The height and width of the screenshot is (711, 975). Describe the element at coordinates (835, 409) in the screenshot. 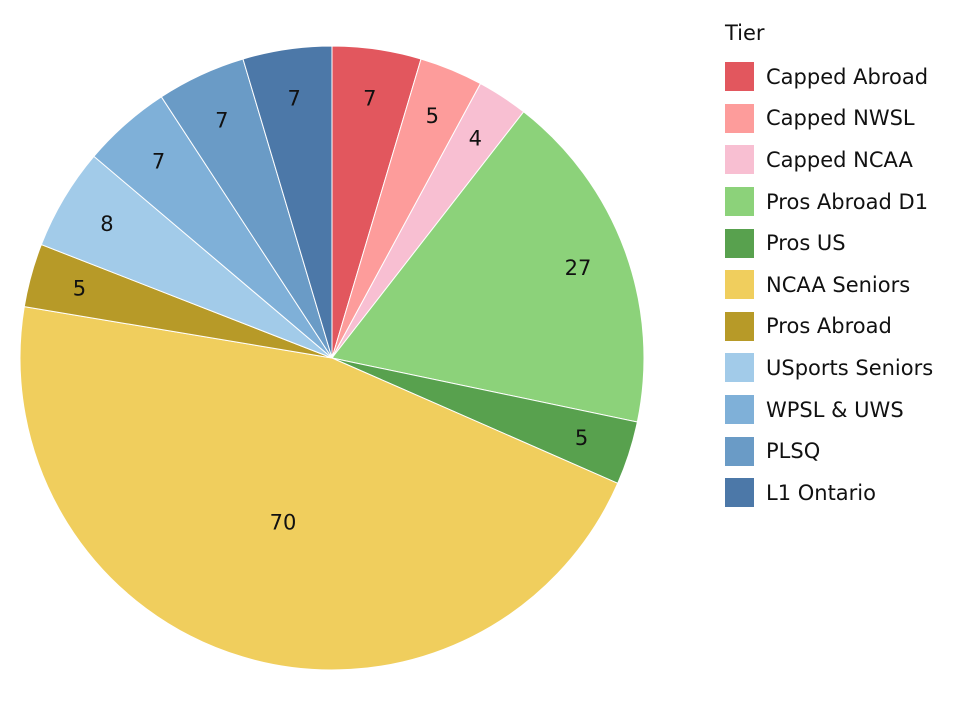

I see `legend-label: WPSL & UWS` at that location.